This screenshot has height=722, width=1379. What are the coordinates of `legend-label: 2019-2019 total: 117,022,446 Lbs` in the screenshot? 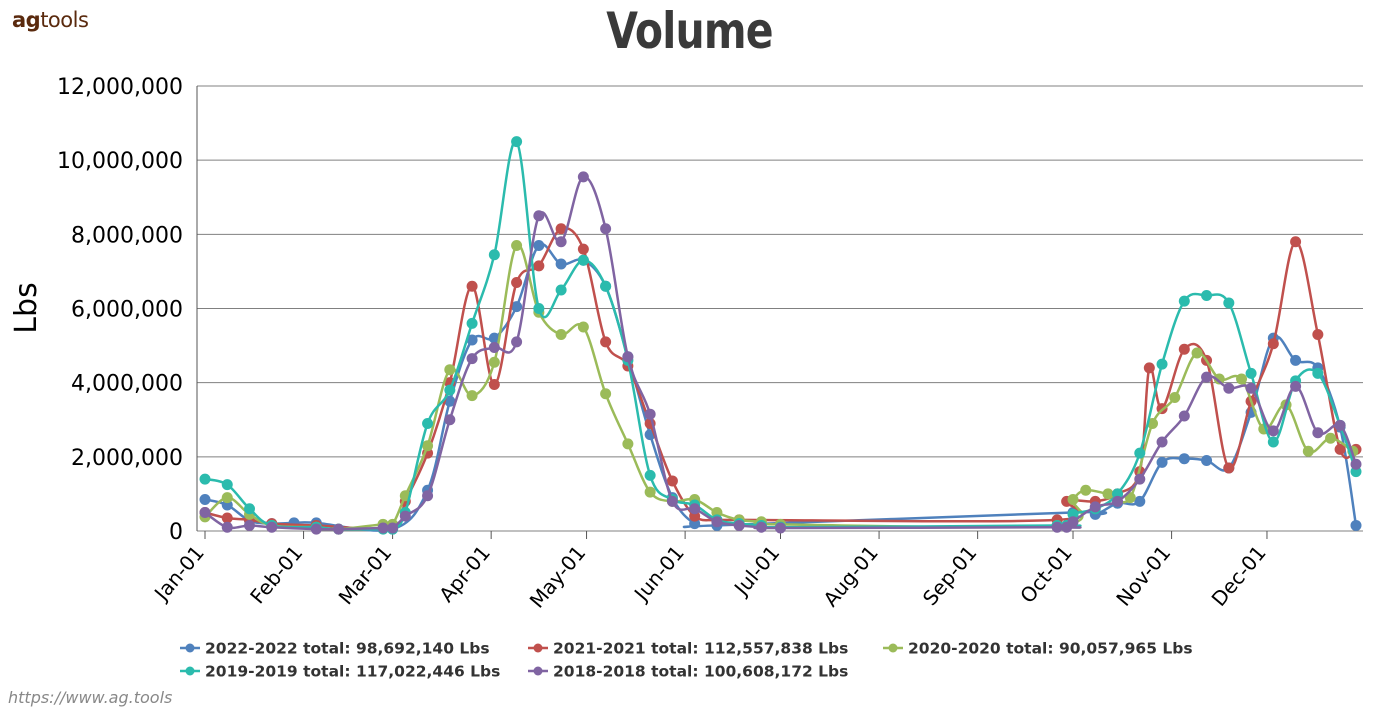 It's located at (352, 672).